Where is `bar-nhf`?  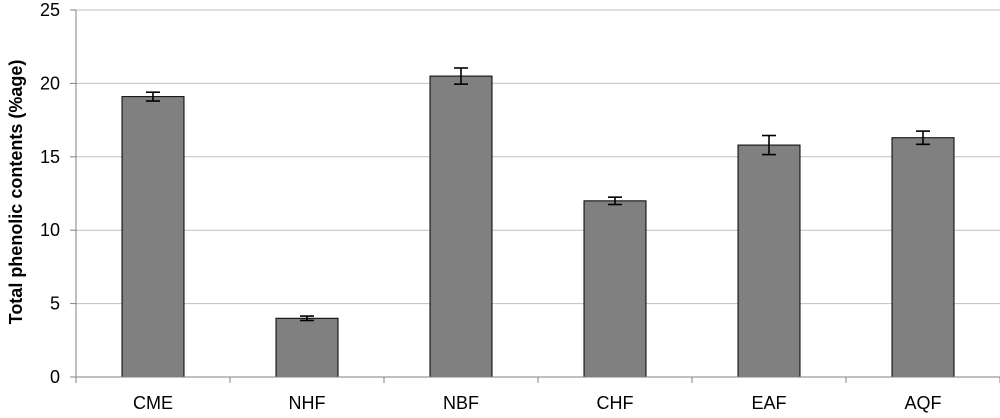
bar-nhf is located at coordinates (307, 347).